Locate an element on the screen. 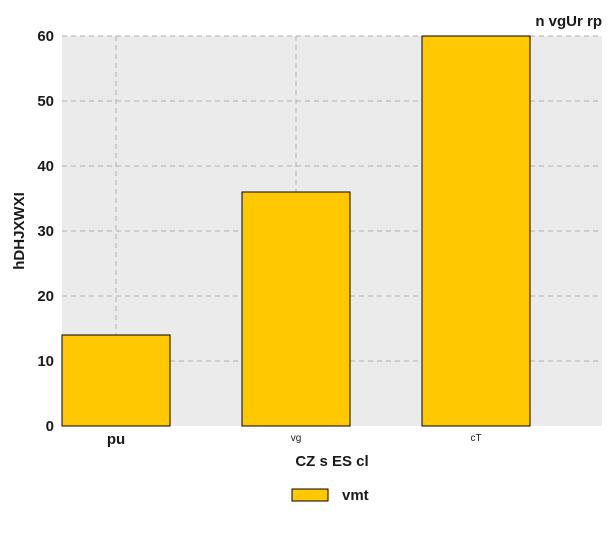 The height and width of the screenshot is (539, 616). x-axis-ticks: pu vg cT is located at coordinates (294, 439).